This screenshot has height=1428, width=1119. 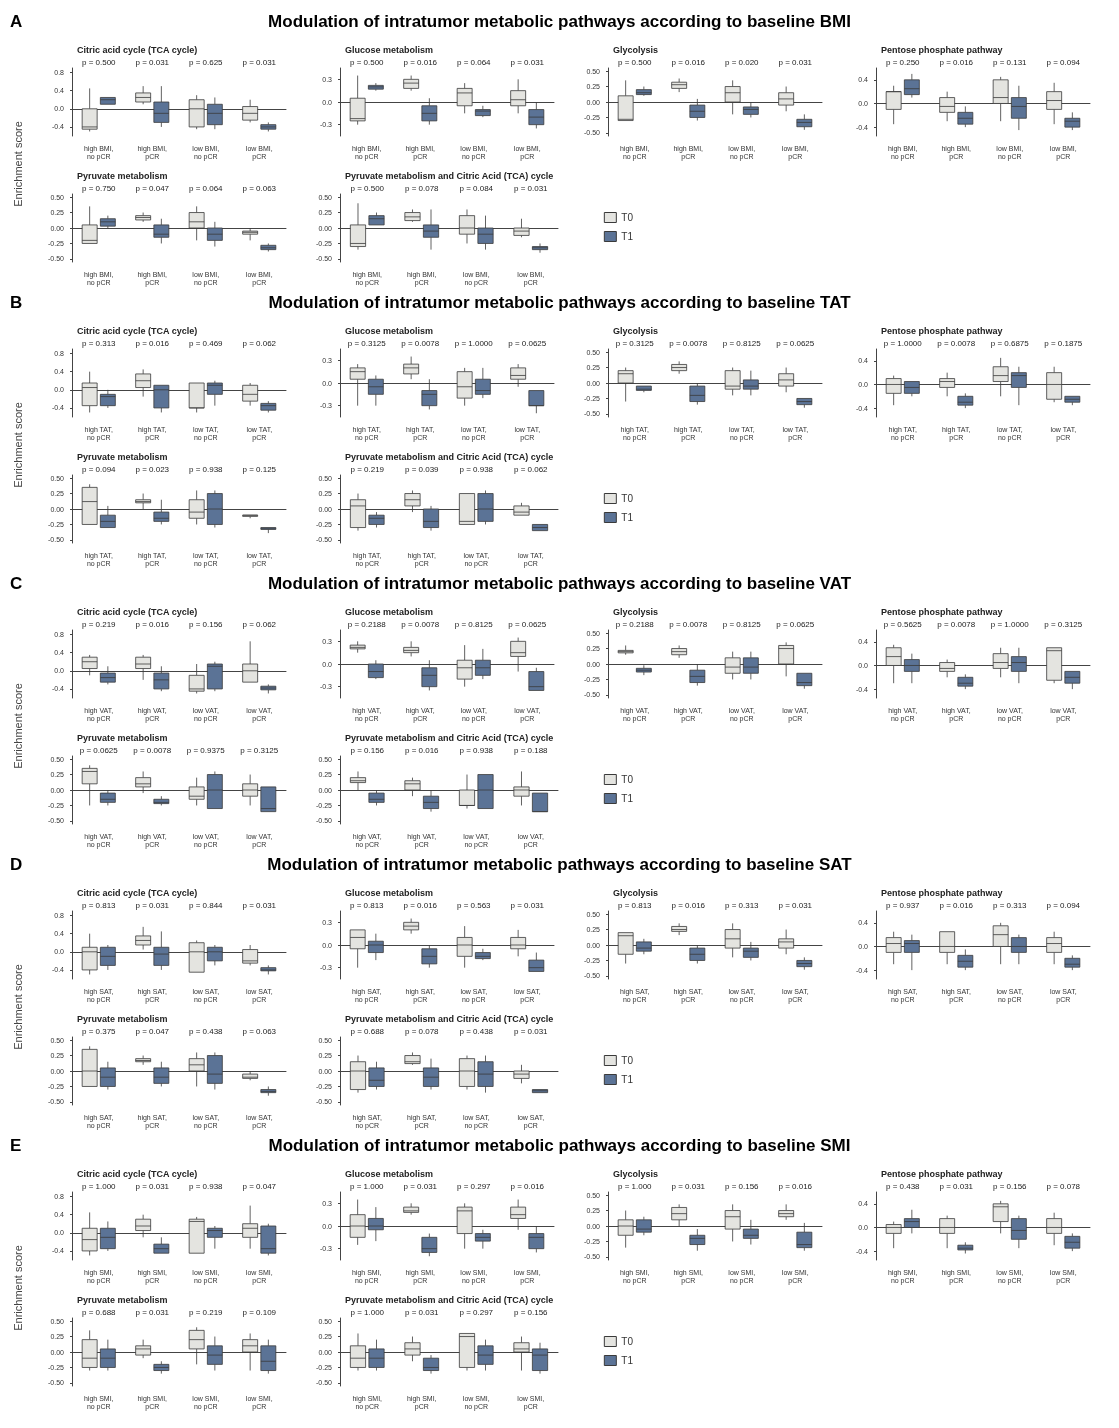 I want to click on text: p = 0.188, so click(x=531, y=750).